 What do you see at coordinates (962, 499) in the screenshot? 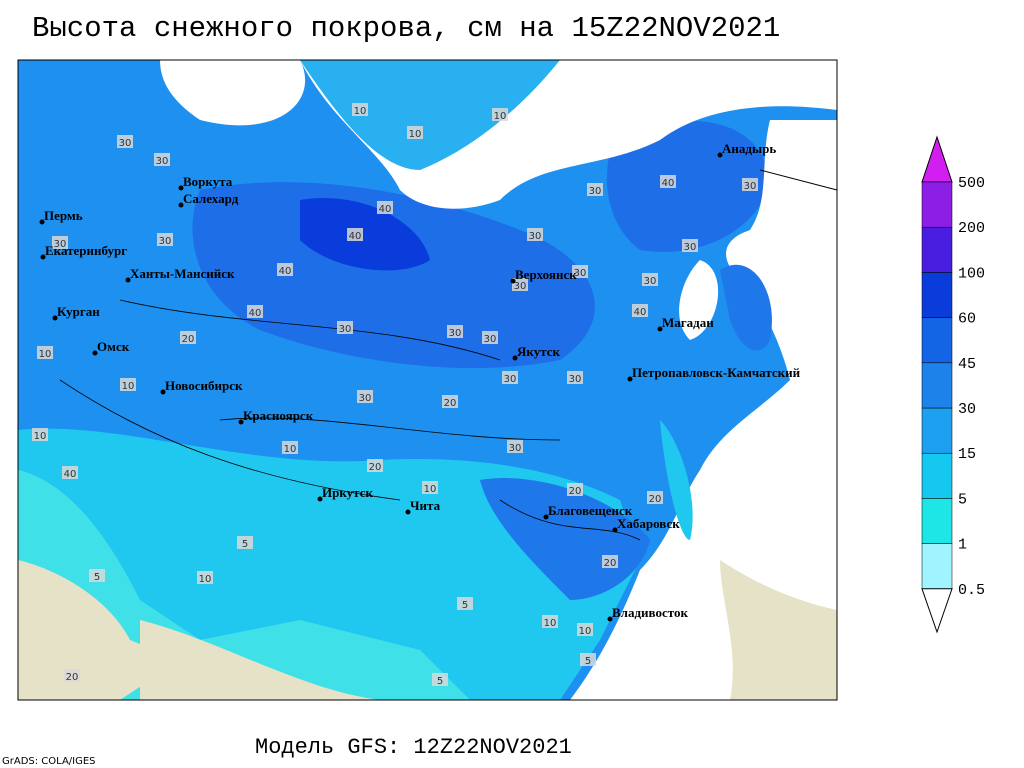
I see `colorbar-label: 5` at bounding box center [962, 499].